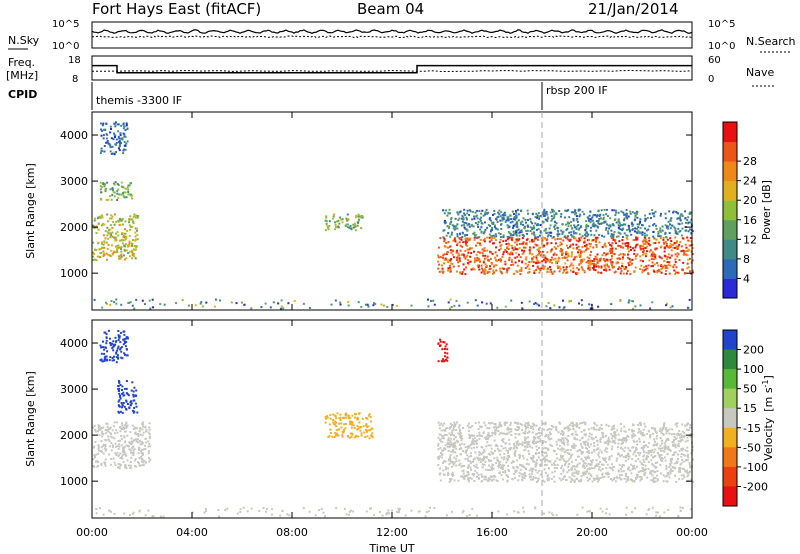  I want to click on velocity-colorbar-band, so click(730, 359).